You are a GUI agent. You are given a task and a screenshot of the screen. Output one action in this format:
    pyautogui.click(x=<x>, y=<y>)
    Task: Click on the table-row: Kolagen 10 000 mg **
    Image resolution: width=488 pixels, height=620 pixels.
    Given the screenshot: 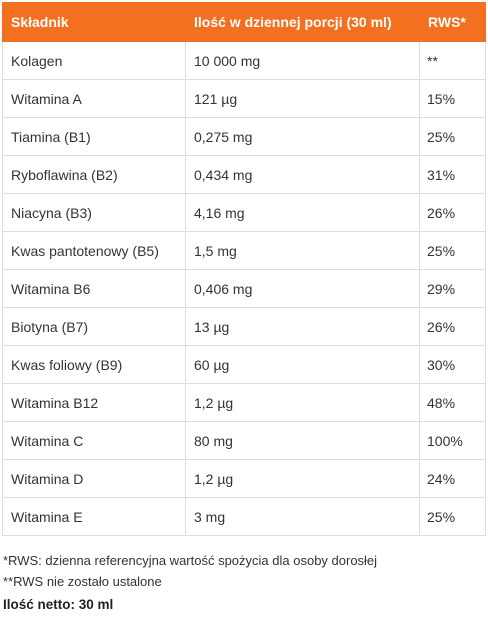 What is the action you would take?
    pyautogui.click(x=244, y=60)
    